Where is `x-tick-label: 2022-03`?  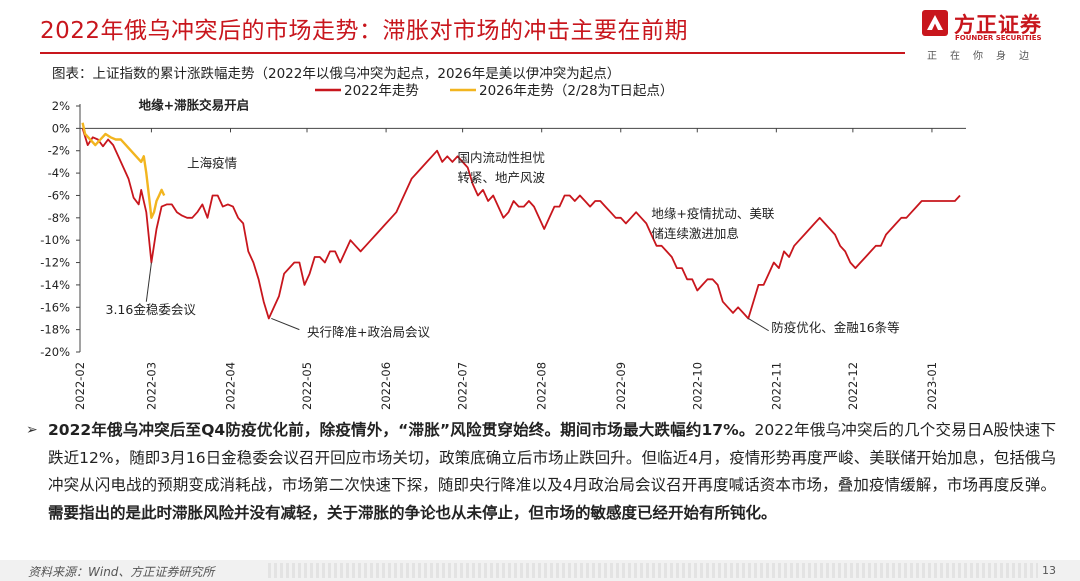 x-tick-label: 2022-03 is located at coordinates (151, 386).